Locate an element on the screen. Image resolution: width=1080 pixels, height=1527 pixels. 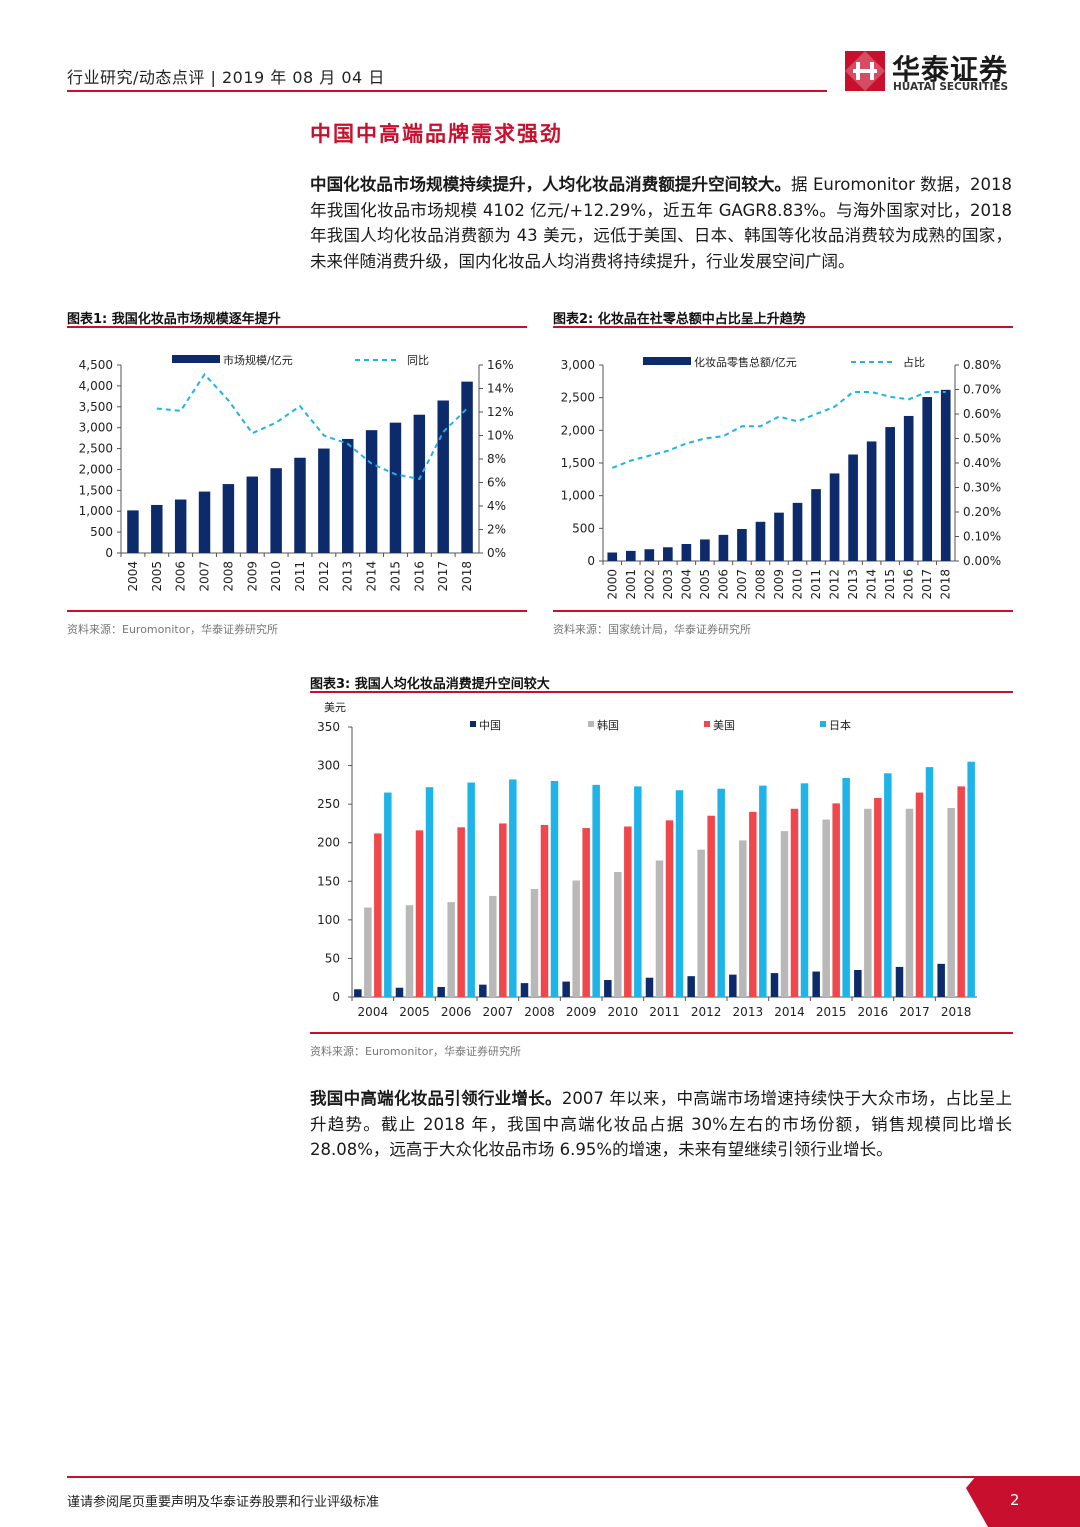
fig3-title: 图表3: 我国人均化妆品消费提升空间较大 is located at coordinates (430, 684).